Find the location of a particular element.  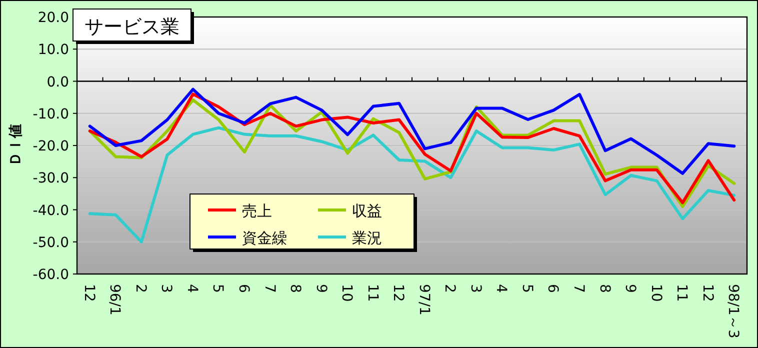

x-tick-label: 96/1 is located at coordinates (114, 300).